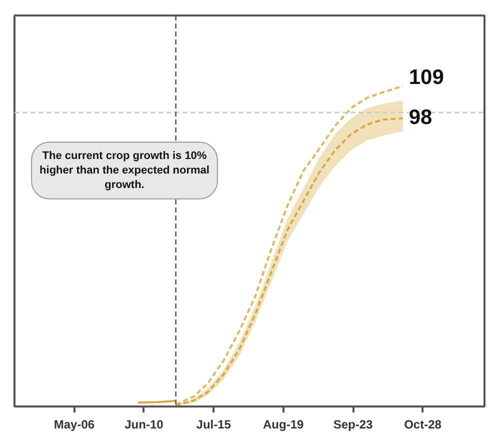 The width and height of the screenshot is (495, 436). I want to click on x-tick-label: Sep-23, so click(353, 425).